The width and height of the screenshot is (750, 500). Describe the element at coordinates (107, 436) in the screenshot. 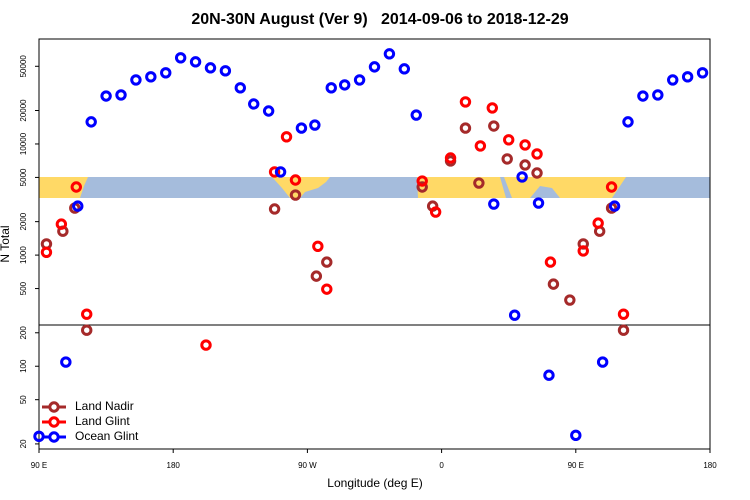

I see `legend-label: Ocean Glint` at that location.